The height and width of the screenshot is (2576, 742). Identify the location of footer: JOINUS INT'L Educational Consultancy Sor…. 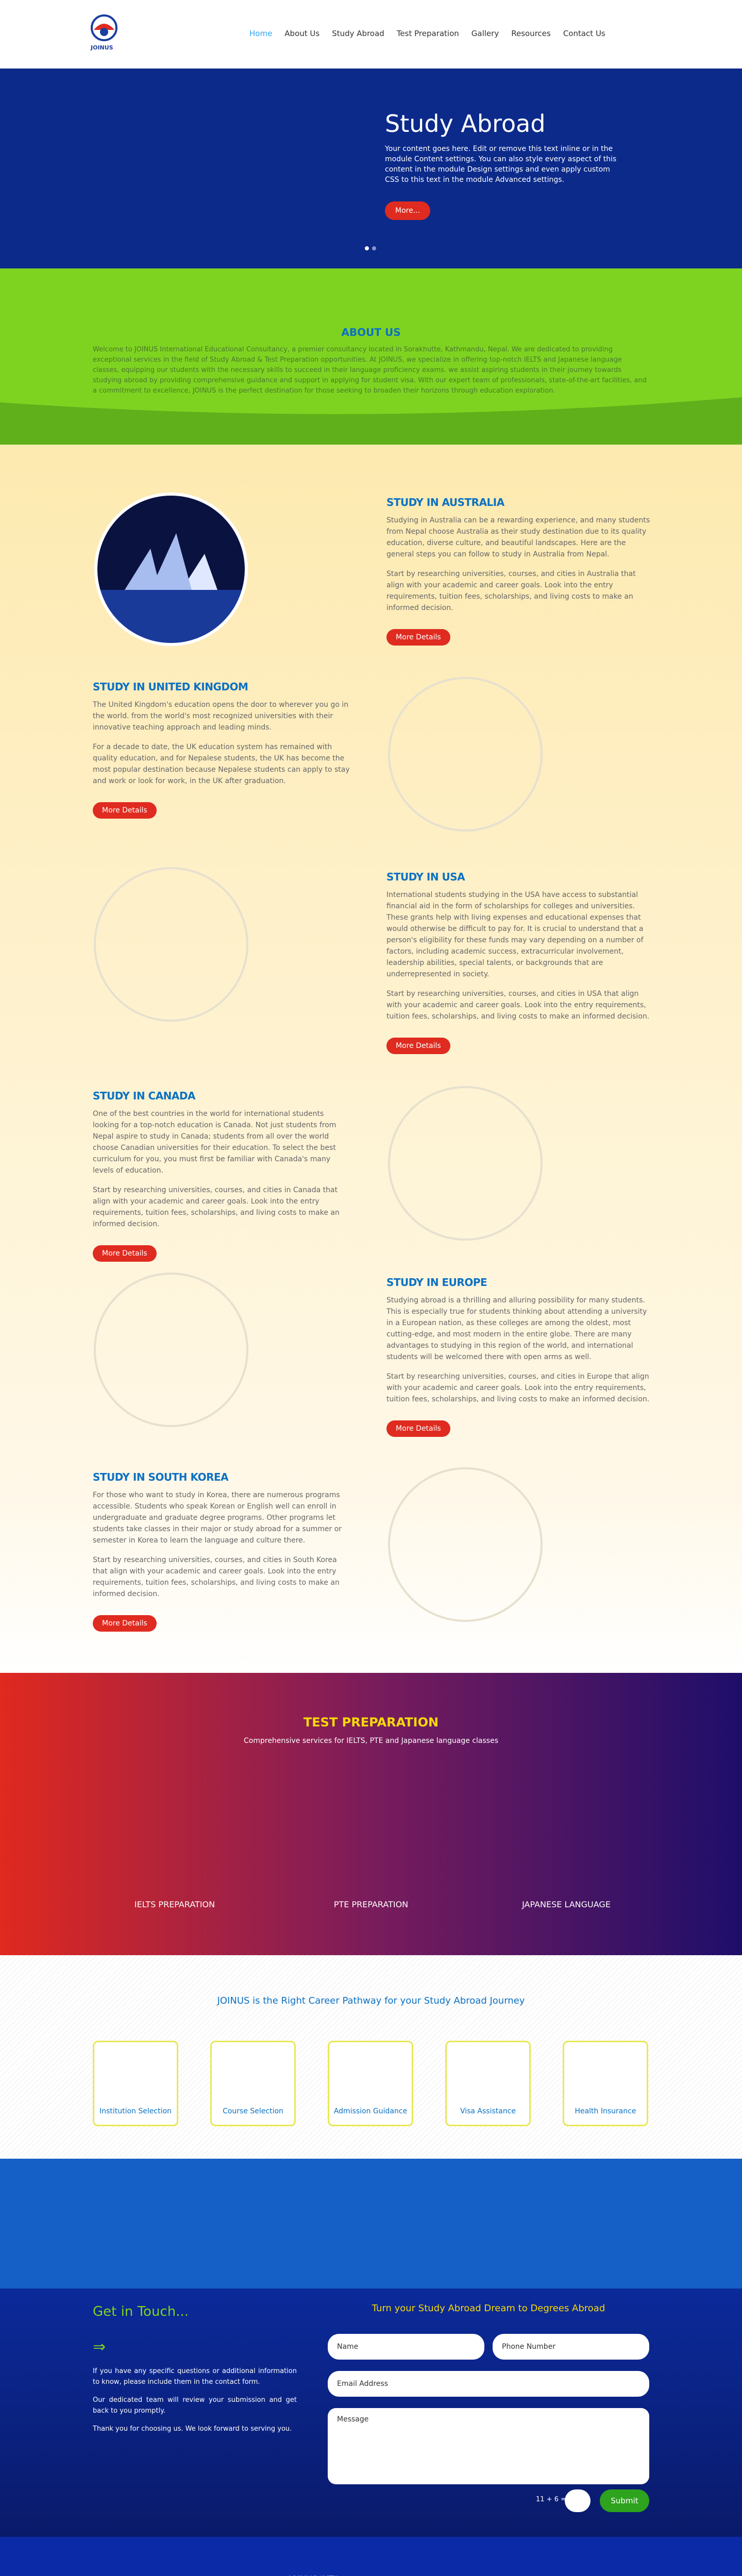
(371, 2556).